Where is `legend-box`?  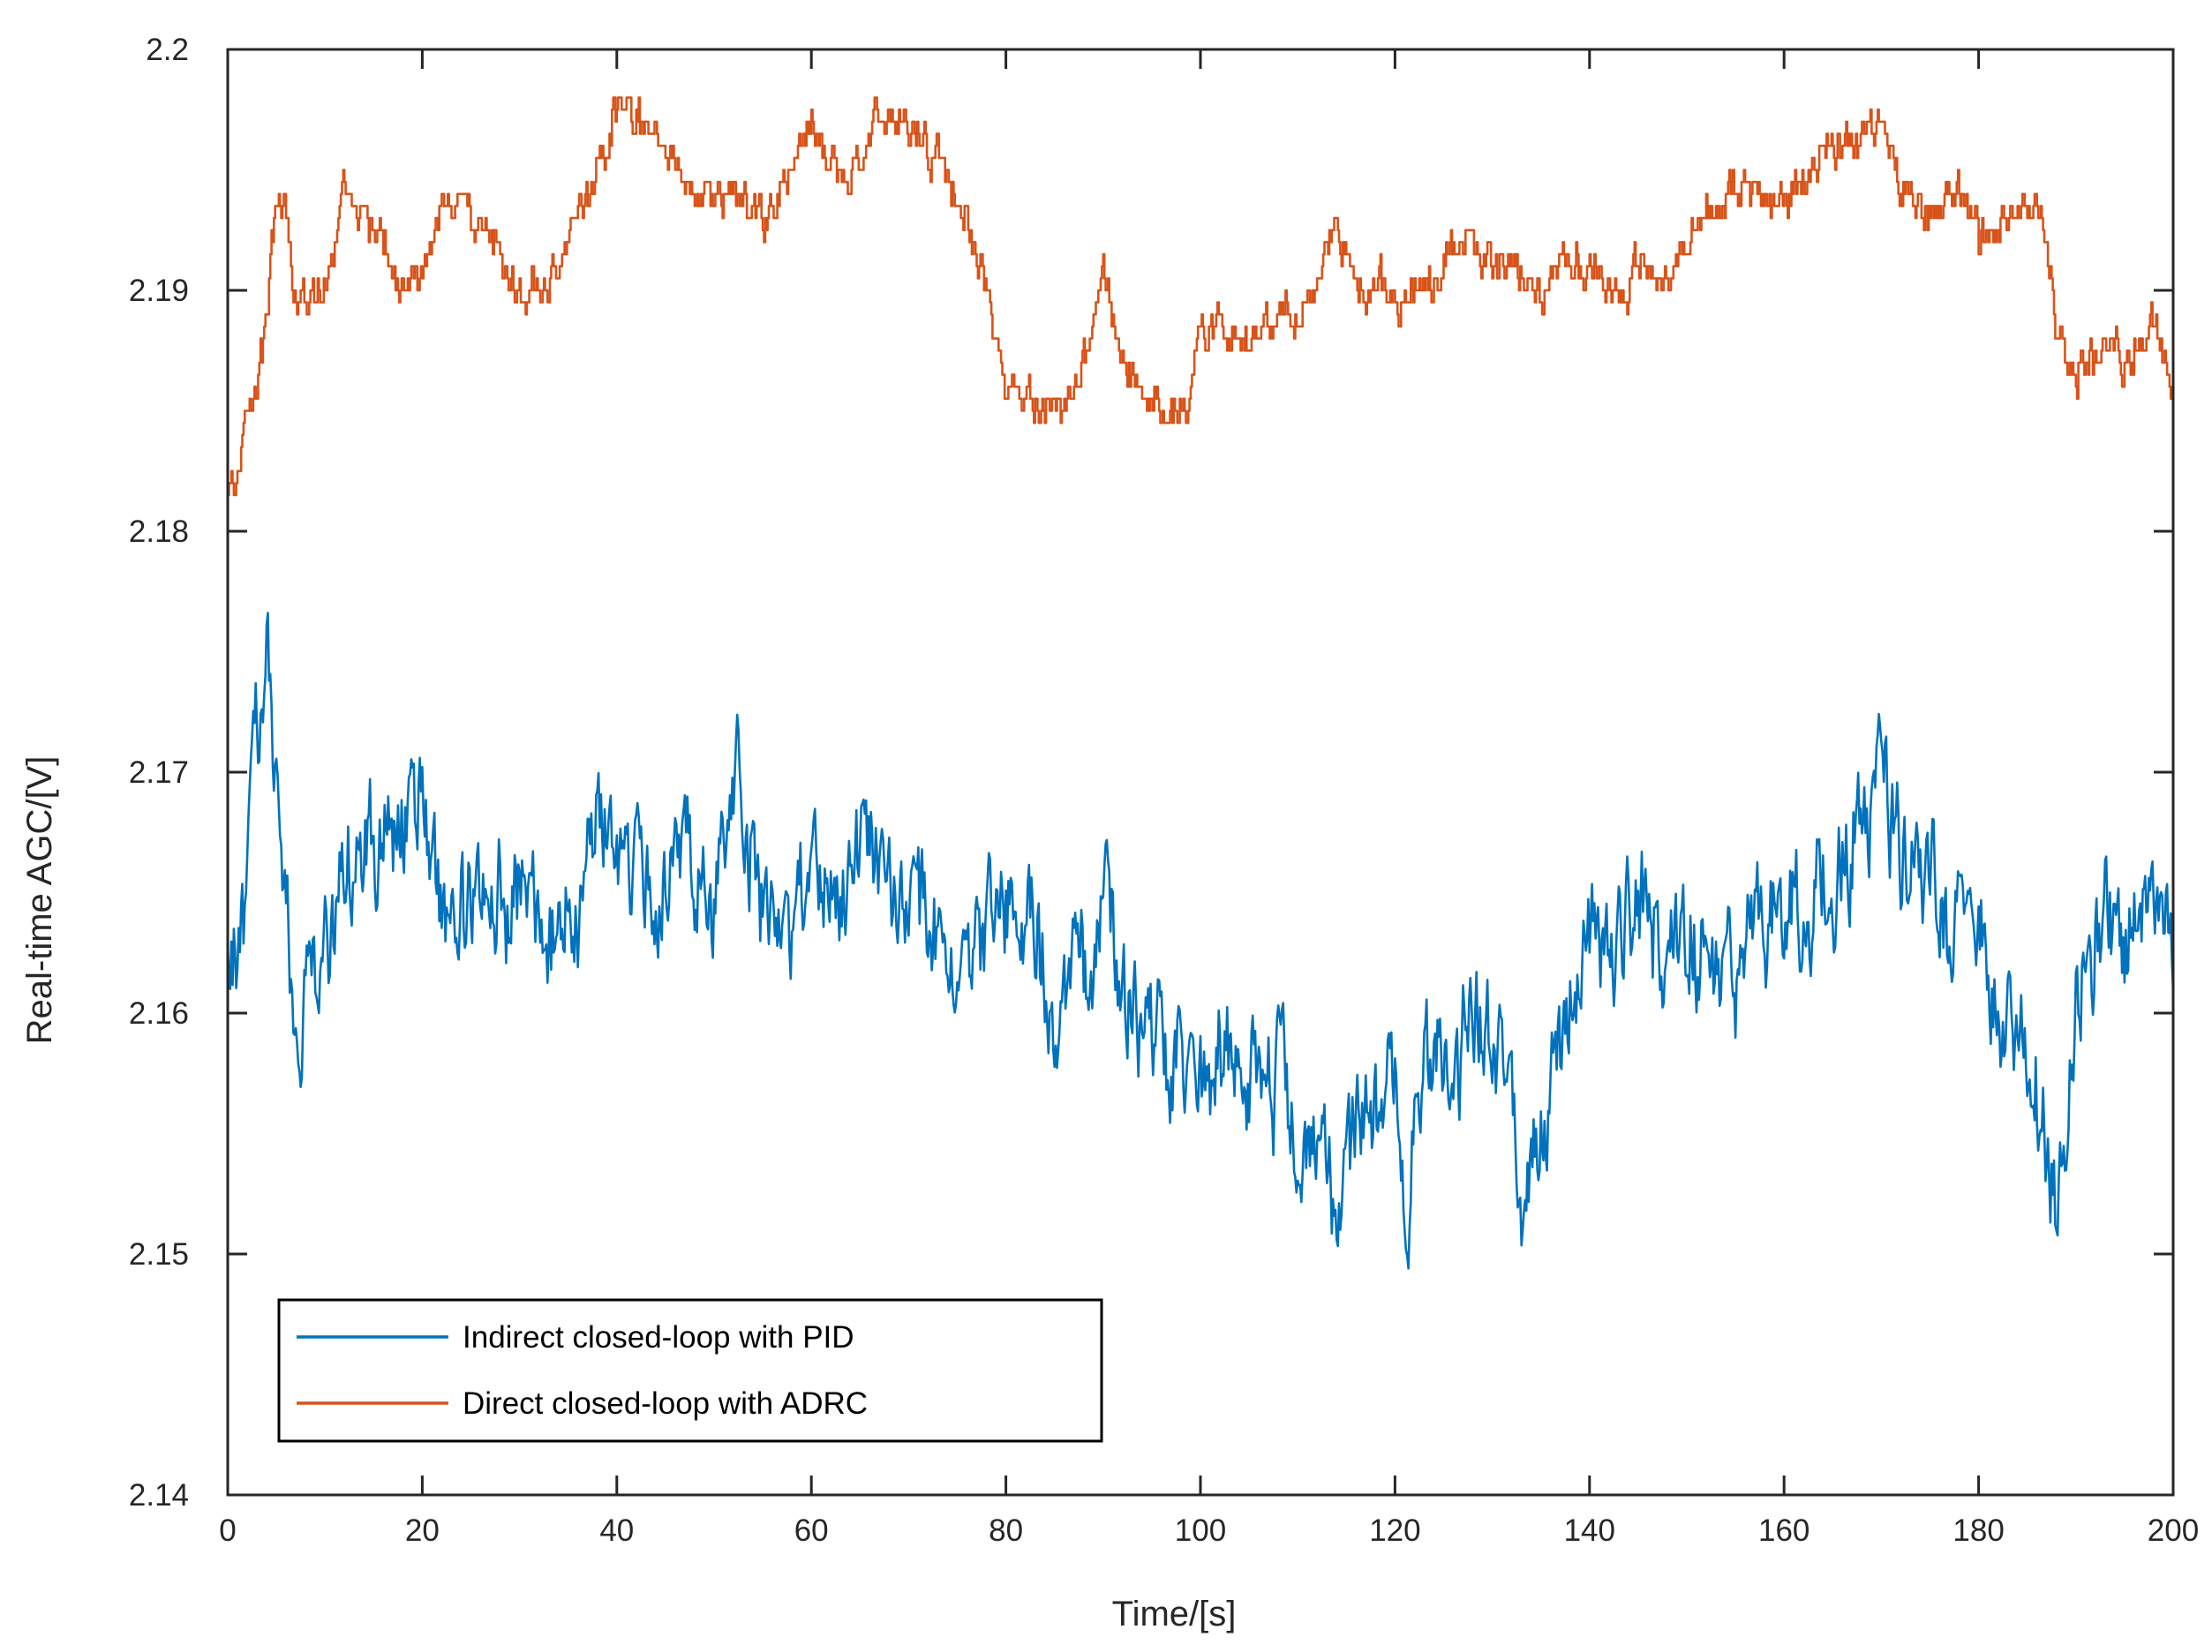
legend-box is located at coordinates (690, 1370).